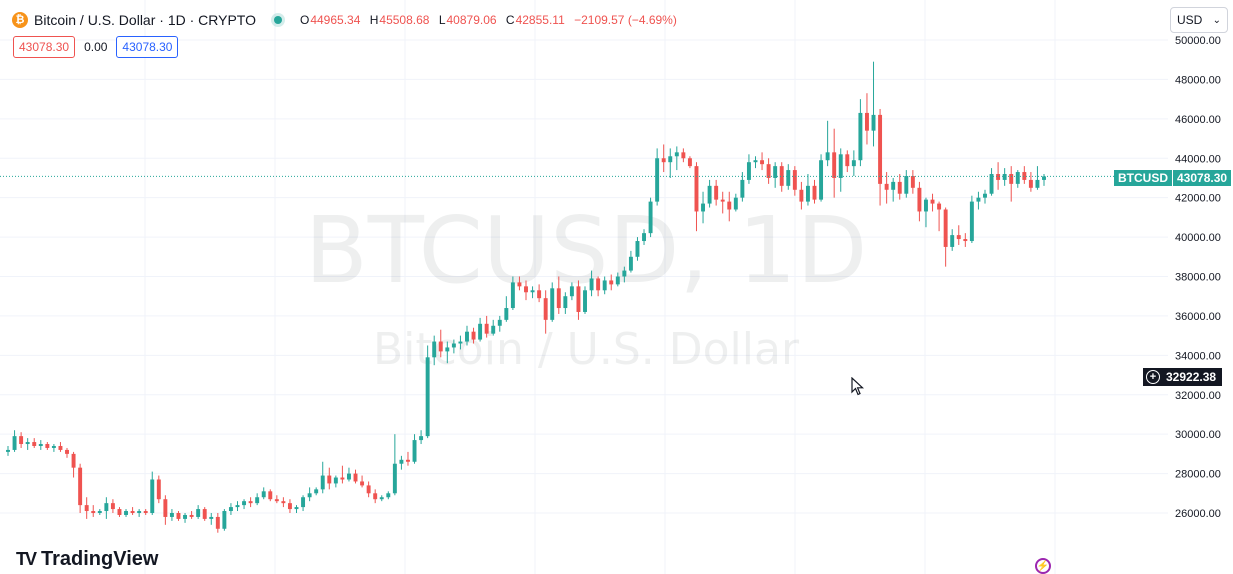 The width and height of the screenshot is (1233, 574). I want to click on symbol-title: Bitcoin / U.S. Dollar · 1D · CRYPTO, so click(145, 20).